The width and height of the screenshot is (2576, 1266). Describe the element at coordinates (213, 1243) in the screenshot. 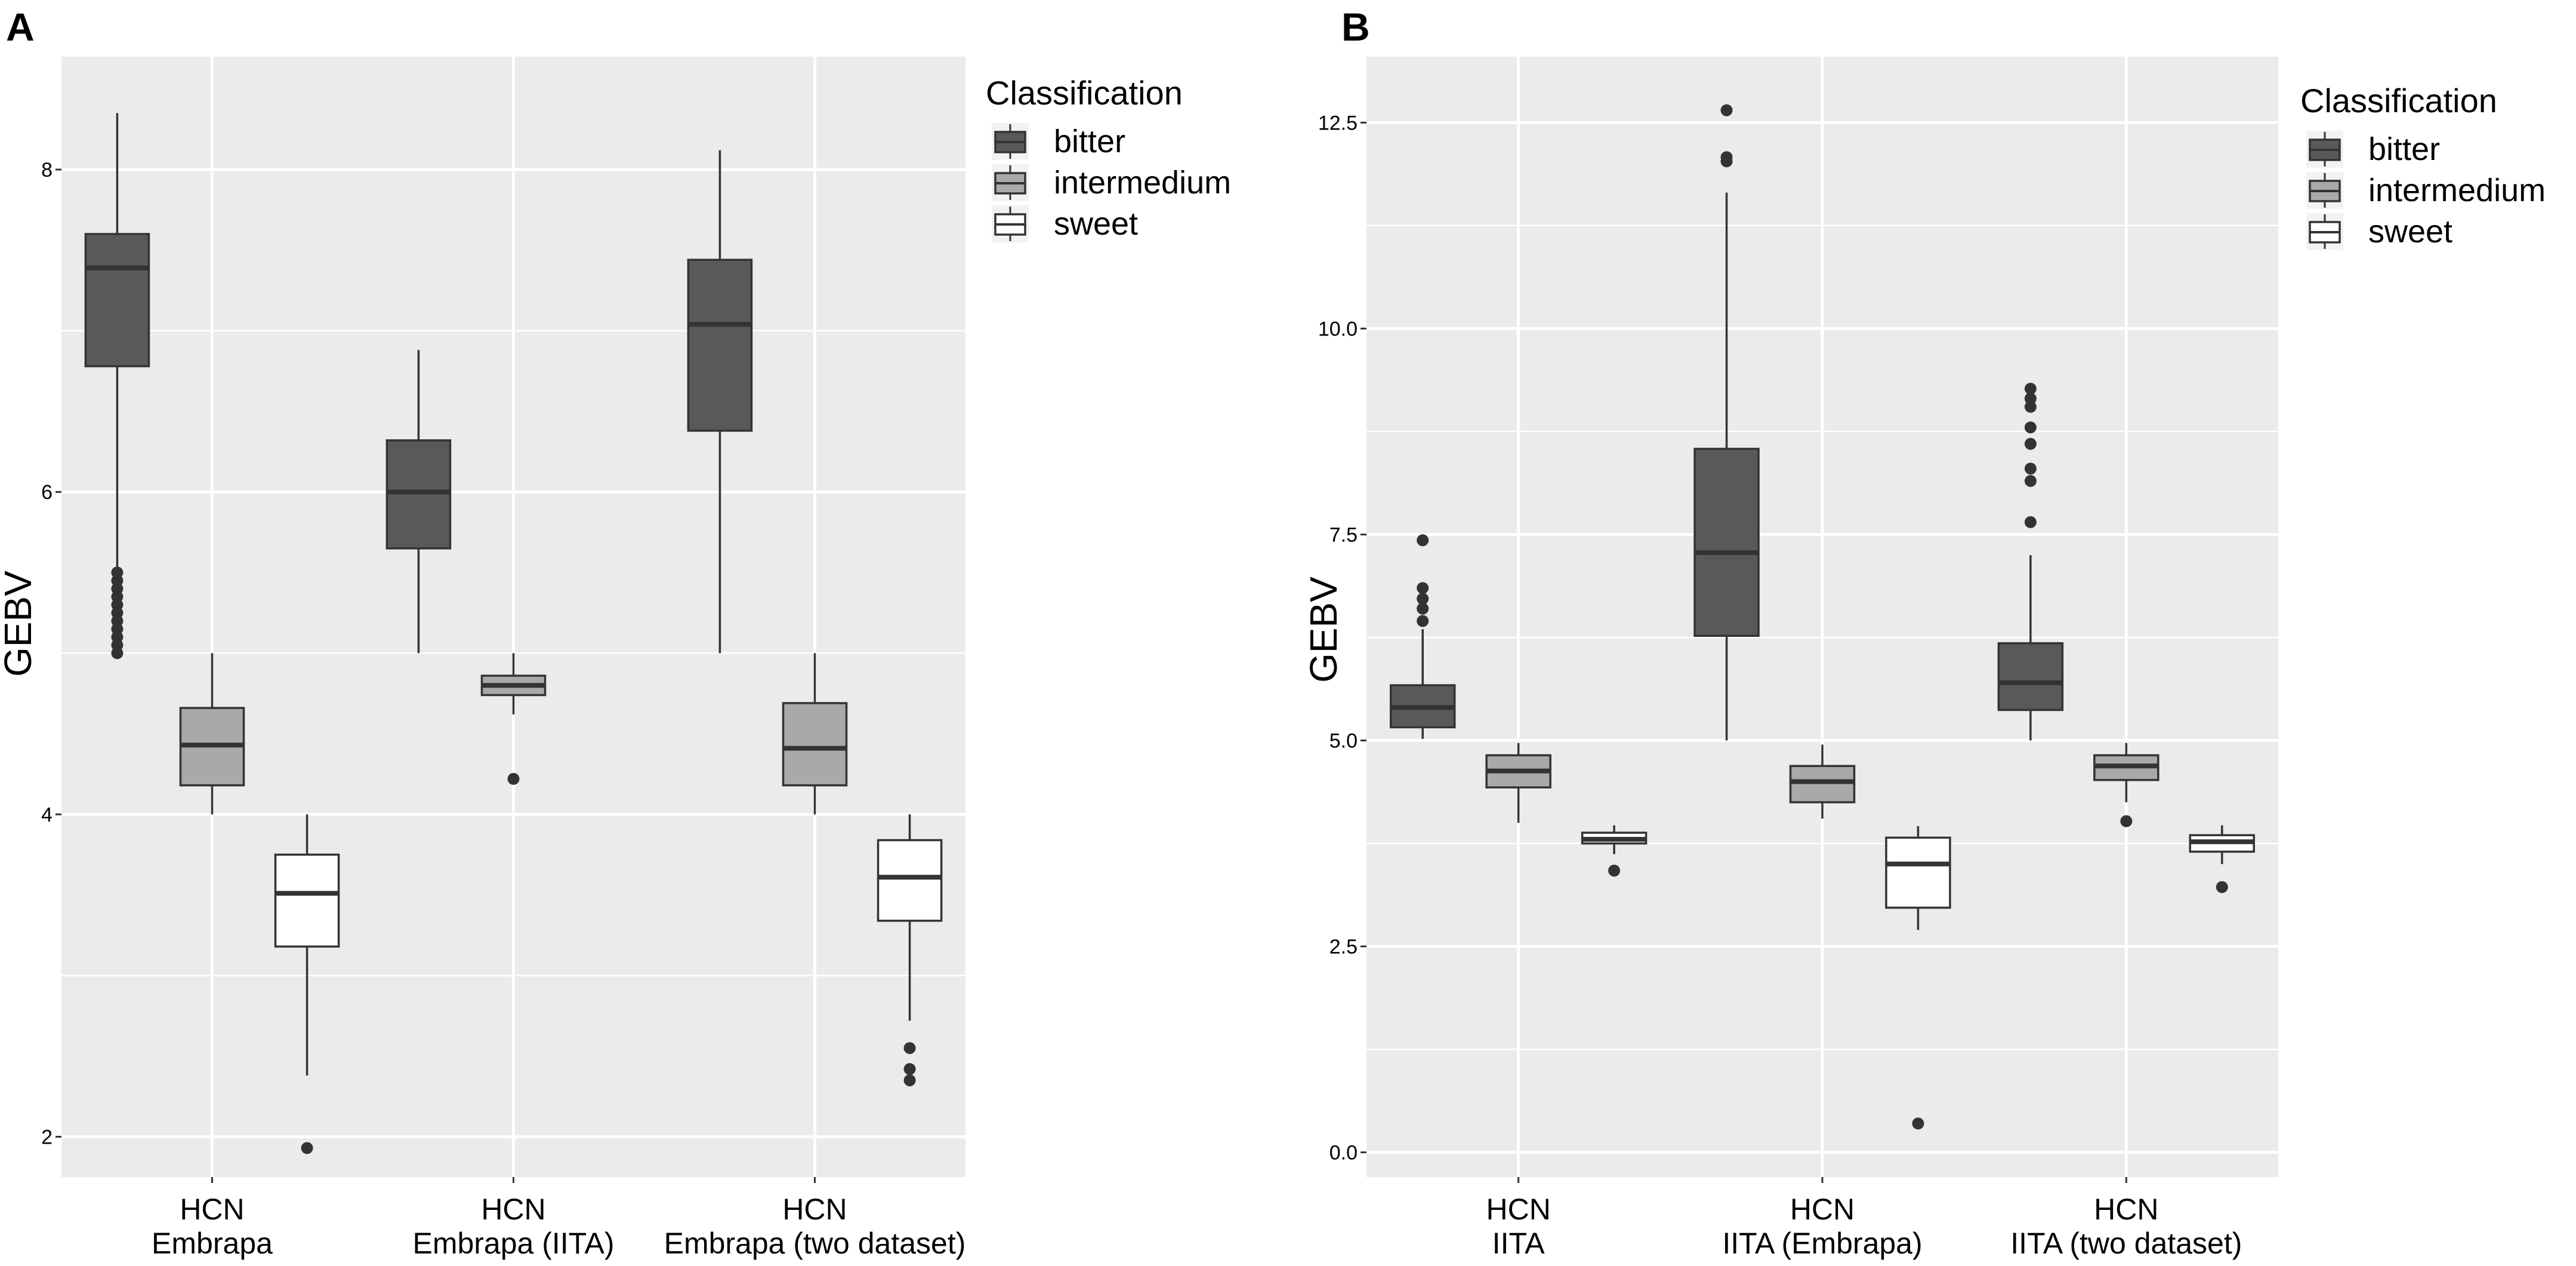

I see `x-tick-label: Embrapa` at that location.